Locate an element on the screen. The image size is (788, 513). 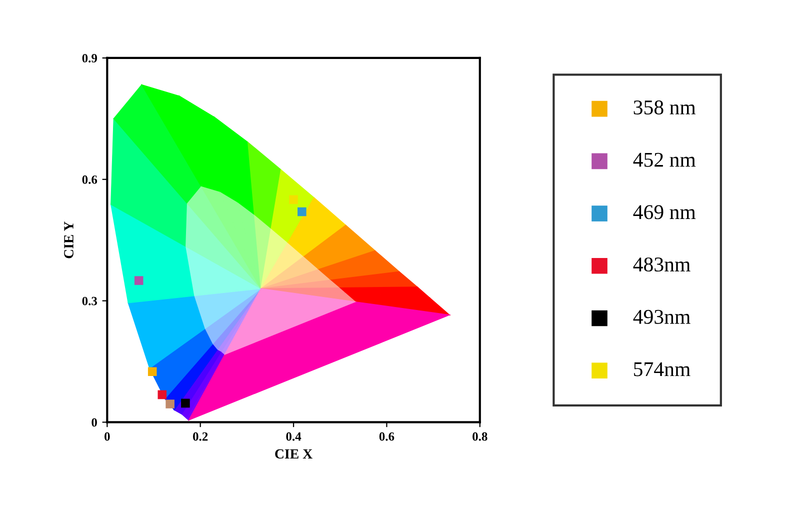
legend-label: 358 nm is located at coordinates (665, 107).